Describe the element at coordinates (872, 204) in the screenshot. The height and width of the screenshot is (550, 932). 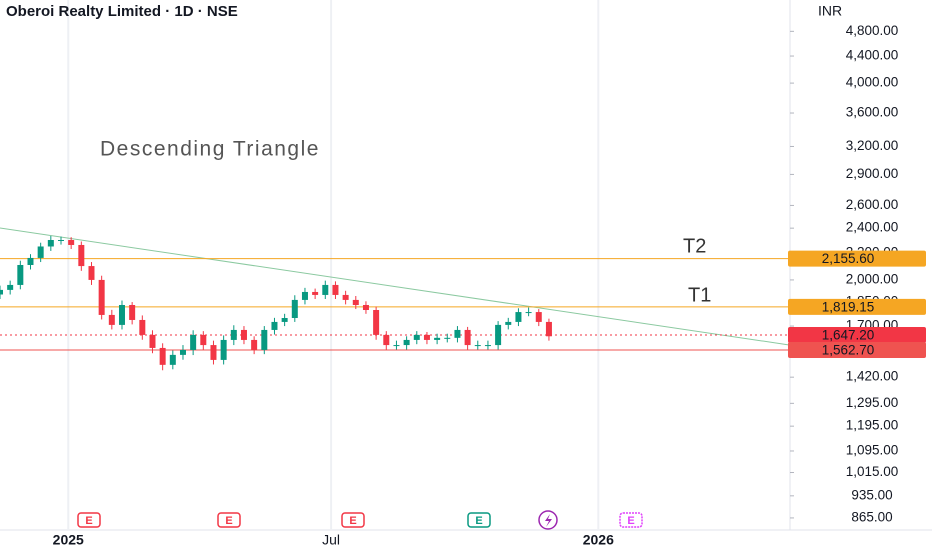
I see `y-tick-label: 2,600.00` at that location.